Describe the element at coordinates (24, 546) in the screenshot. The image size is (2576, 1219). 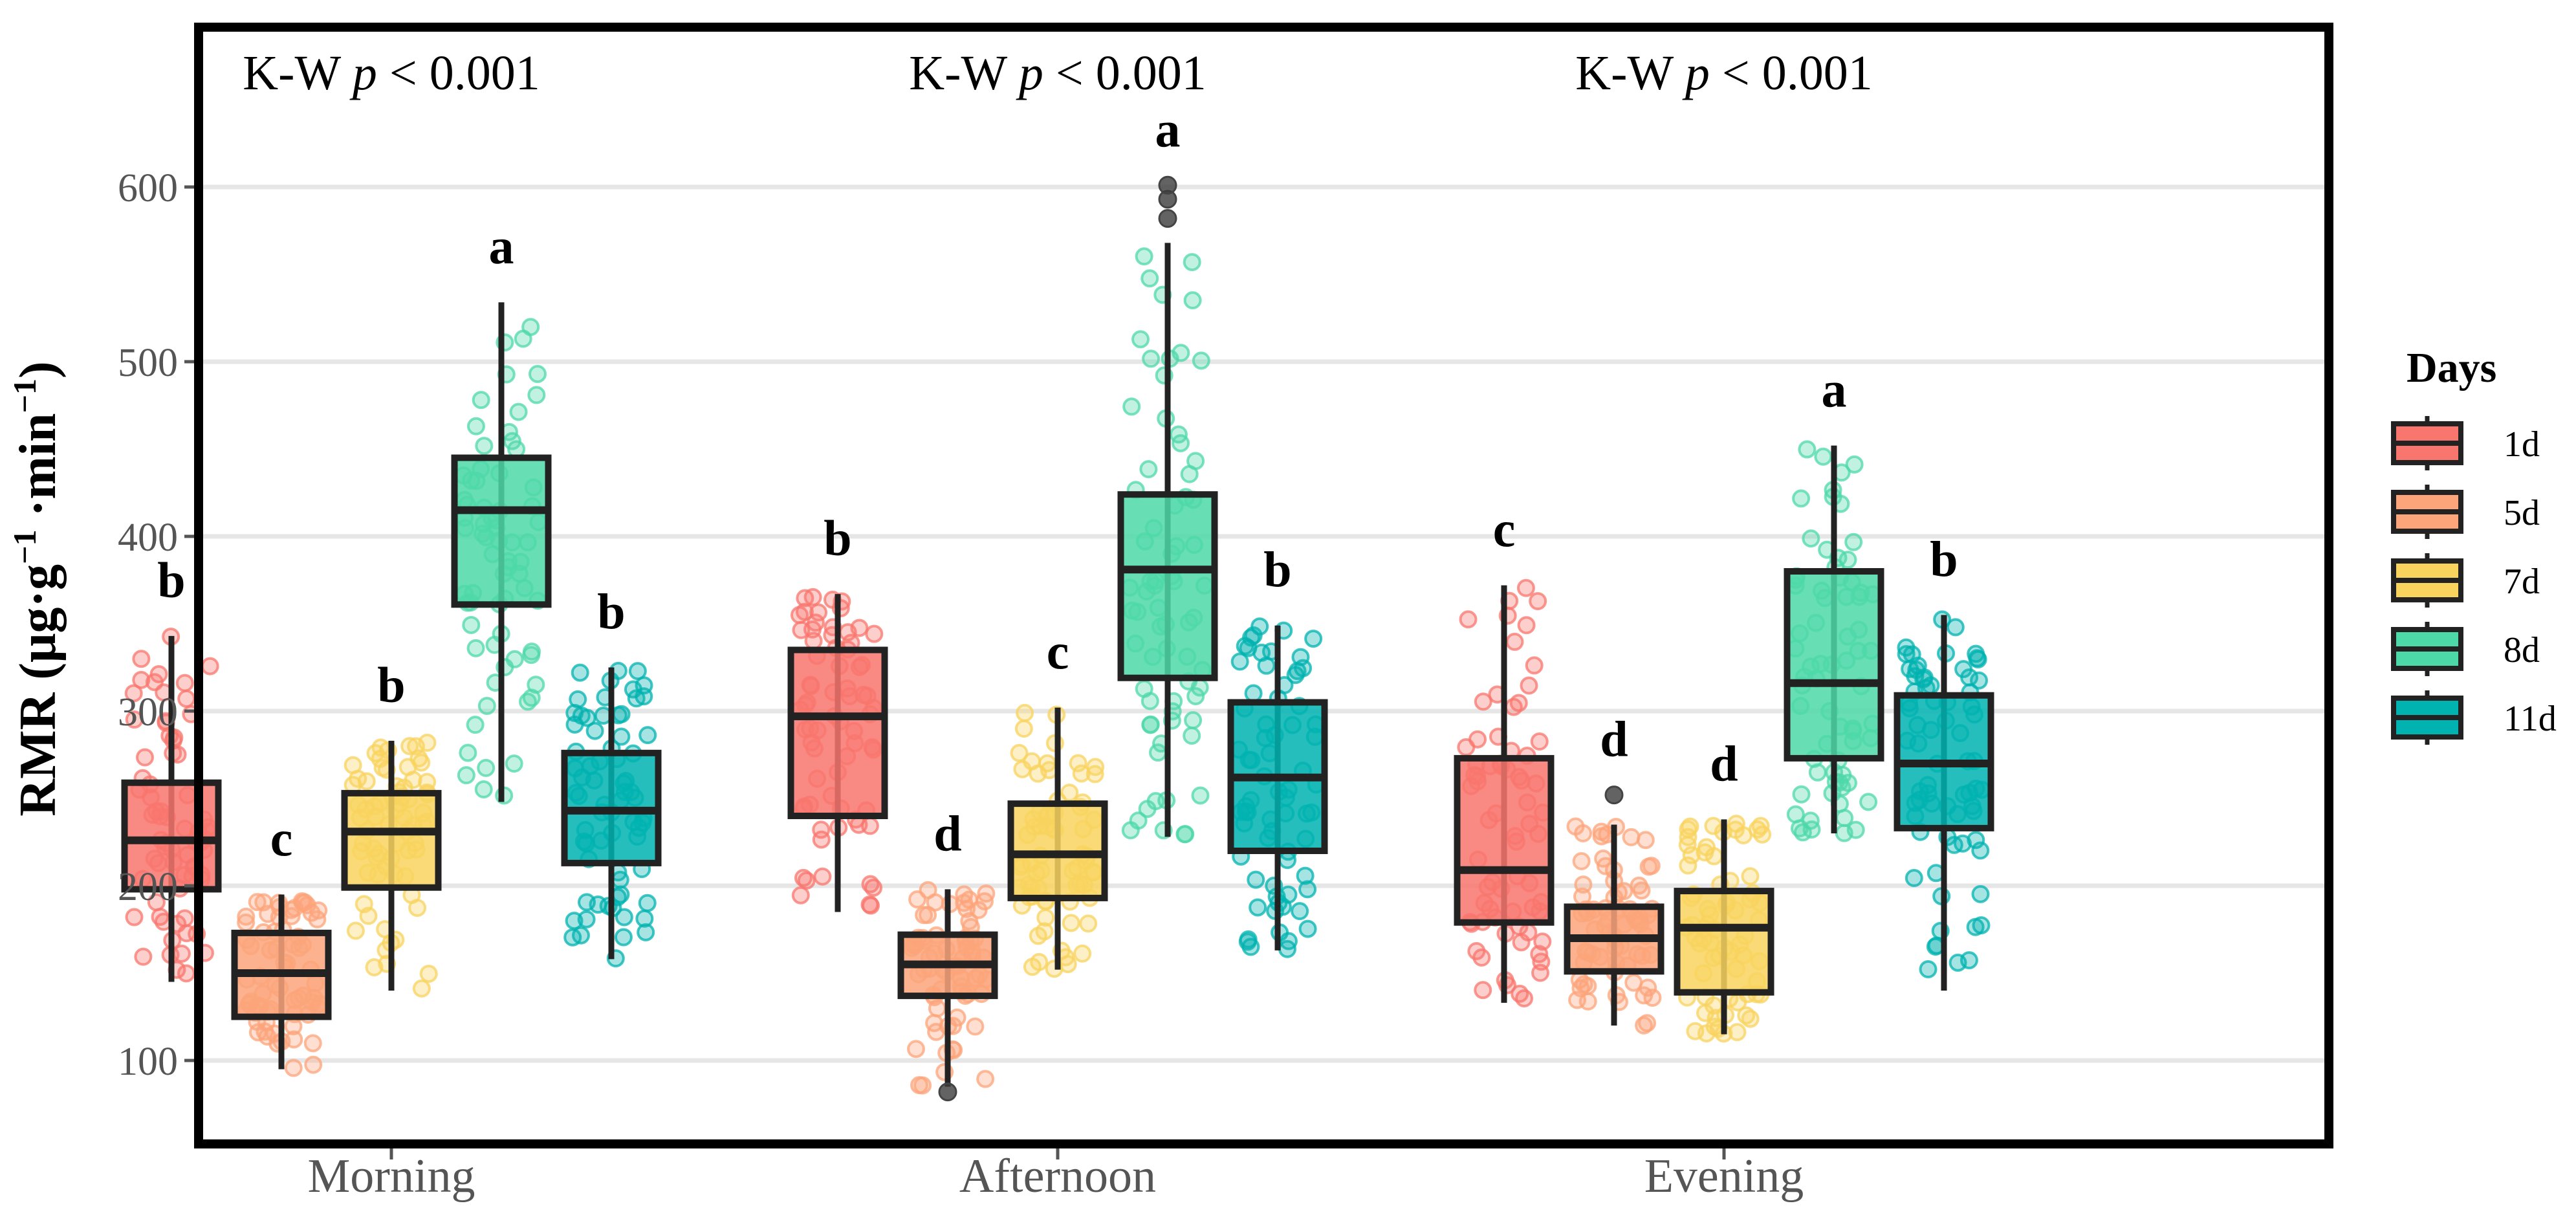
I see `y-axis-title-sup1: −1` at that location.